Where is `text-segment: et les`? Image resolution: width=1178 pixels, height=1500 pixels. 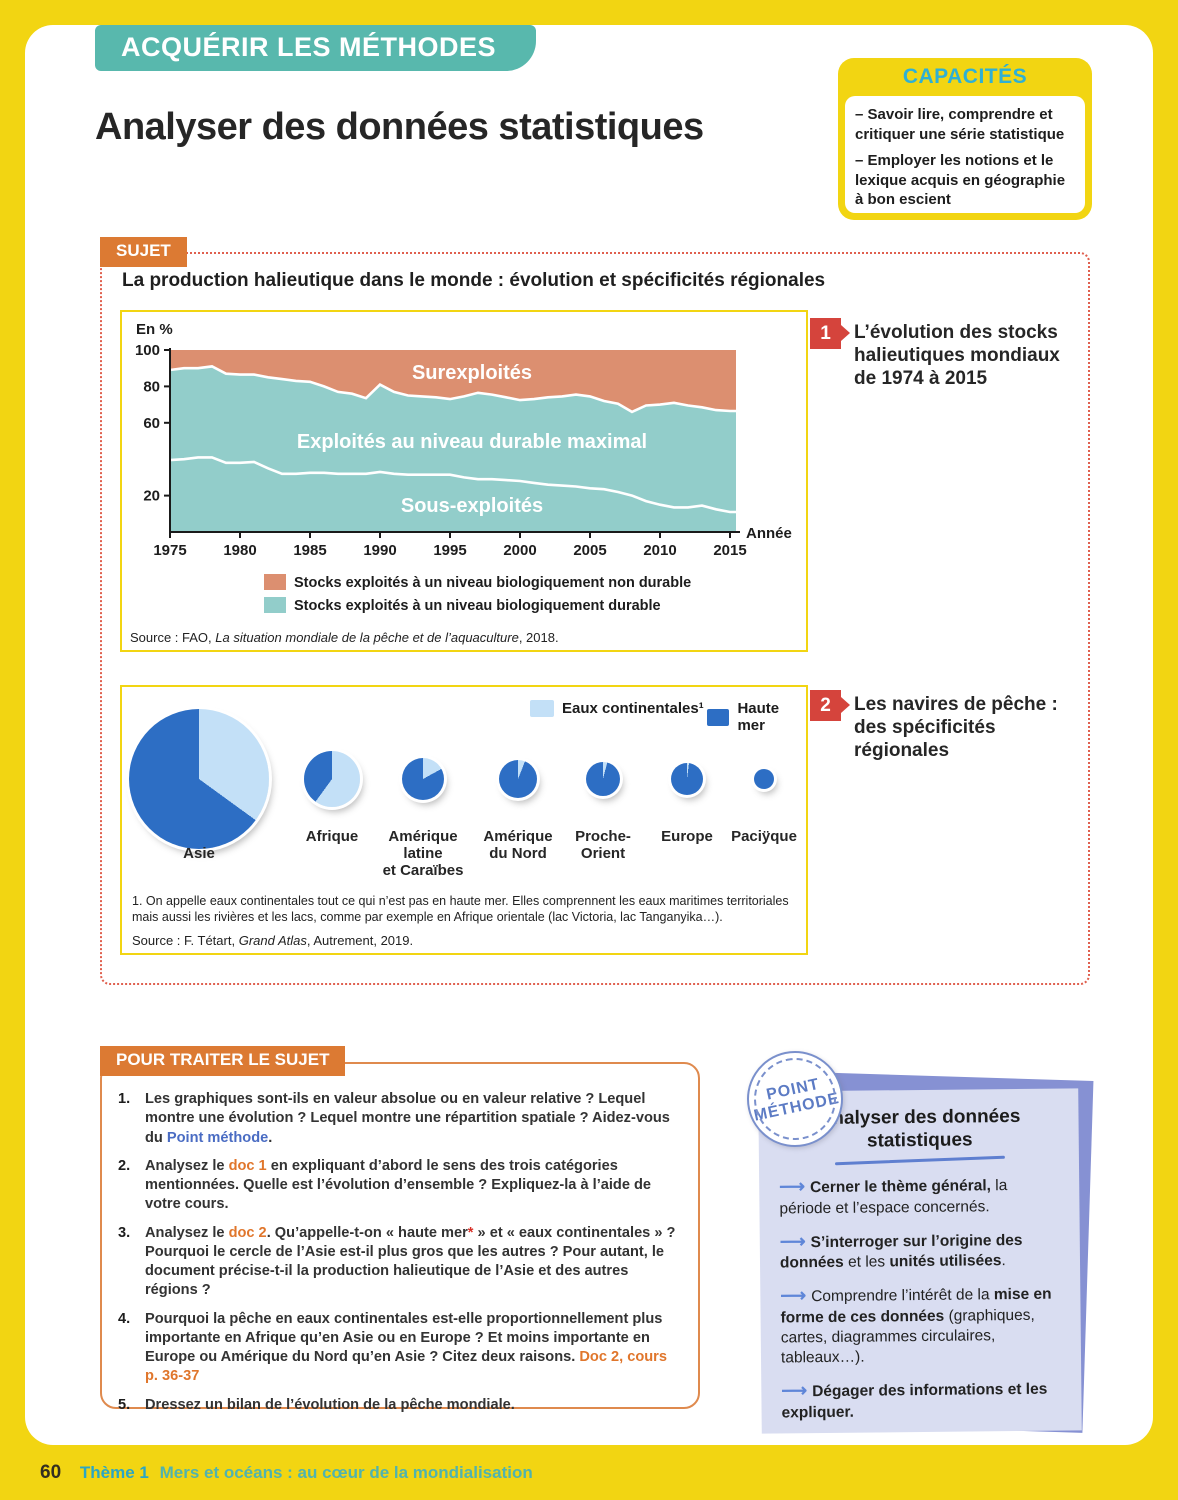 text-segment: et les is located at coordinates (866, 1262).